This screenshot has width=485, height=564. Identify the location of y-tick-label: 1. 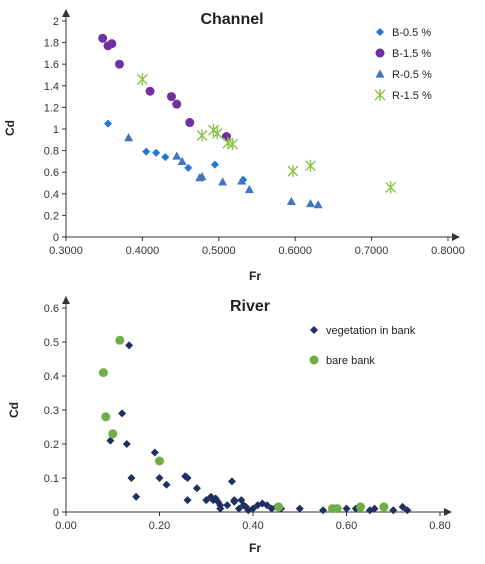
(56, 130).